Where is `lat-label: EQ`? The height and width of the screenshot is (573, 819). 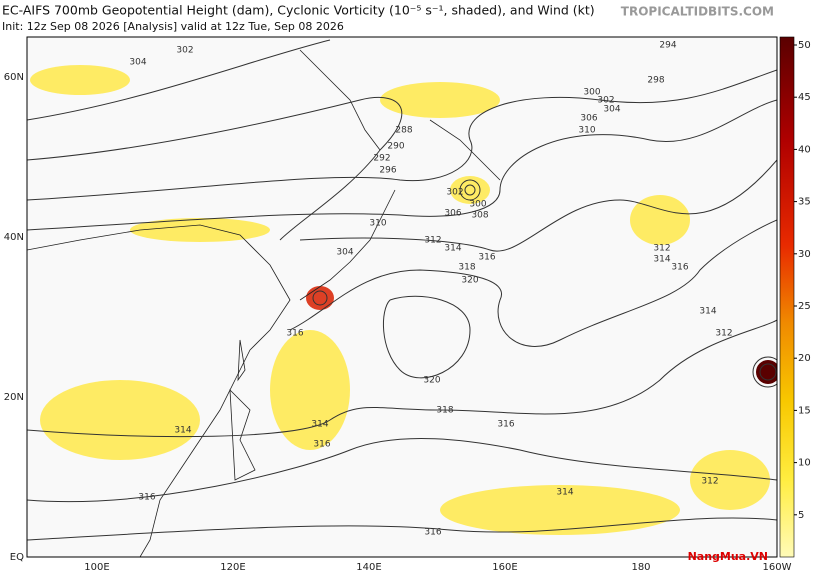
lat-label: EQ is located at coordinates (17, 557).